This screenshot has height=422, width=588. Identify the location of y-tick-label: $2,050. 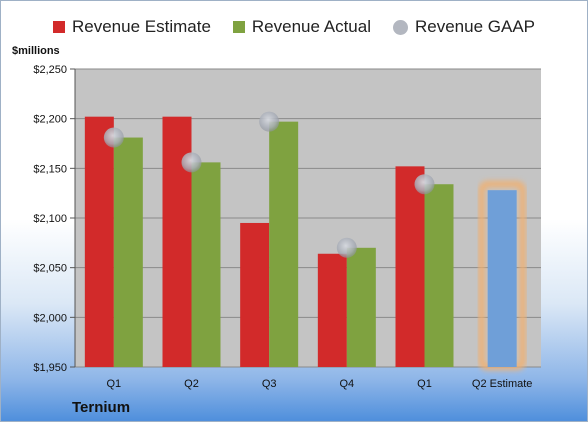
(50, 269).